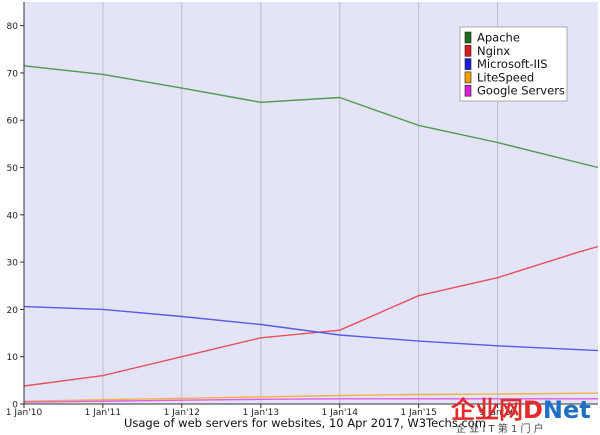 This screenshot has width=600, height=435. What do you see at coordinates (13, 122) in the screenshot?
I see `y-tick-label: 60` at bounding box center [13, 122].